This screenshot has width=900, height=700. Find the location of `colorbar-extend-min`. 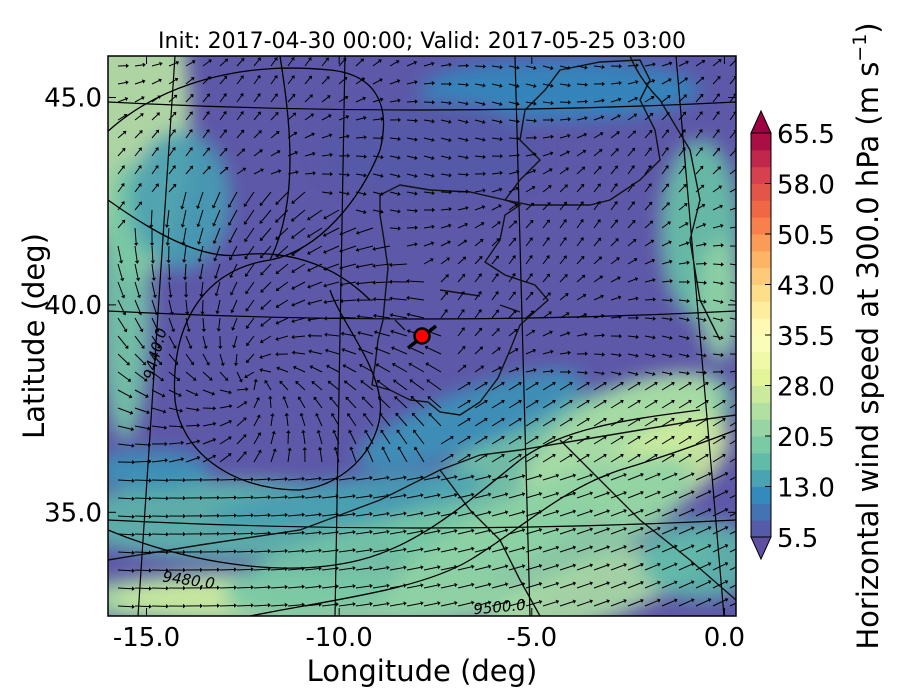

colorbar-extend-min is located at coordinates (761, 548).